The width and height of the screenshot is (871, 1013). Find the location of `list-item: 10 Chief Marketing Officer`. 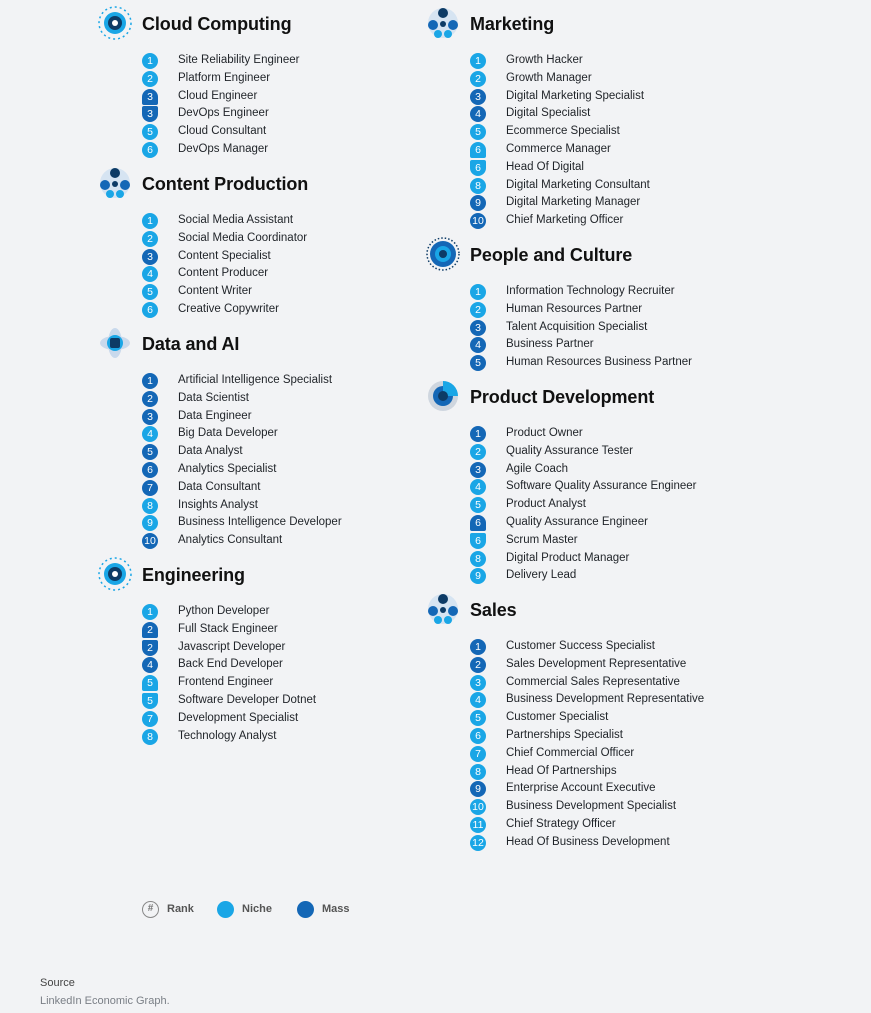

list-item: 10 Chief Marketing Officer is located at coordinates (660, 221).